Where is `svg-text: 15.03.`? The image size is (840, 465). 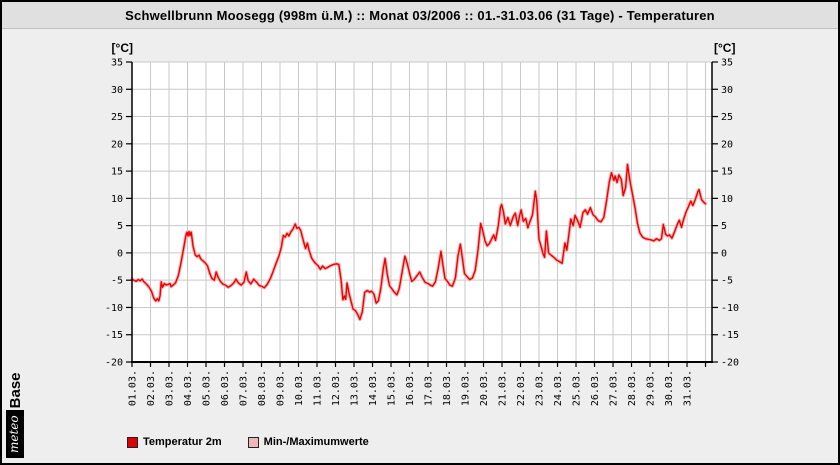
svg-text: 15.03. is located at coordinates (392, 388).